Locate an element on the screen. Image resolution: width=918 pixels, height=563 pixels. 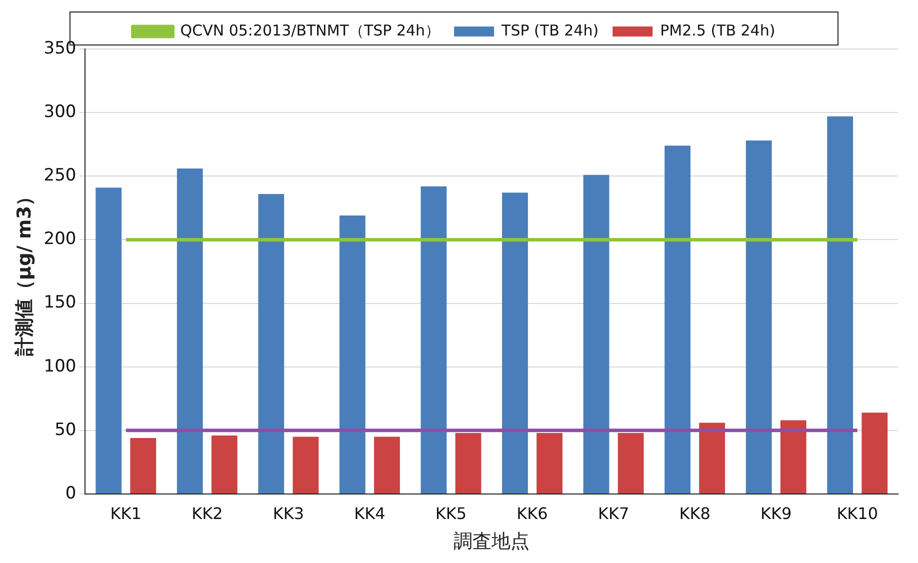
y-tick-label: 350 is located at coordinates (60, 48).